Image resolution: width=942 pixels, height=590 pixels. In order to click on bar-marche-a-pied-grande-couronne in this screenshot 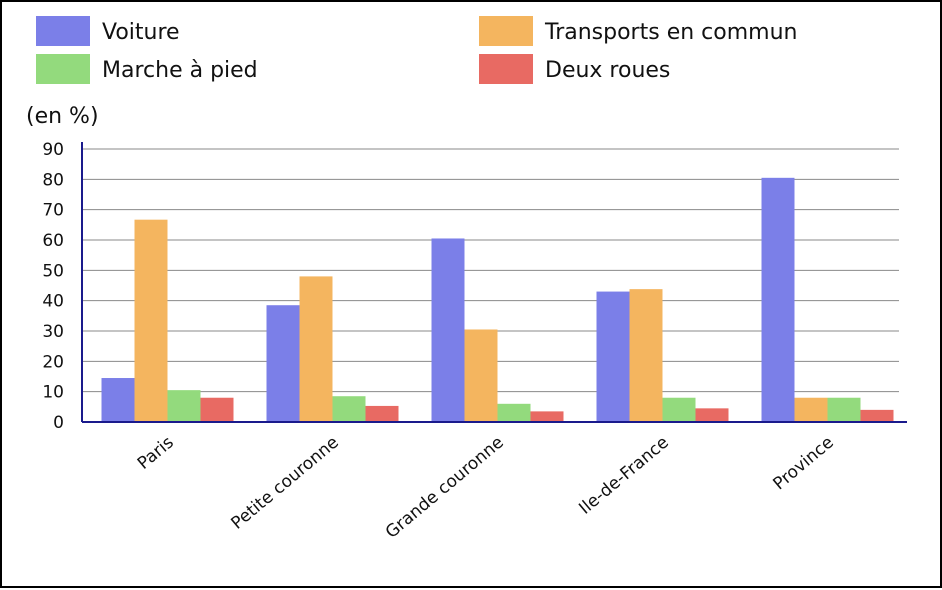, I will do `click(514, 412)`.